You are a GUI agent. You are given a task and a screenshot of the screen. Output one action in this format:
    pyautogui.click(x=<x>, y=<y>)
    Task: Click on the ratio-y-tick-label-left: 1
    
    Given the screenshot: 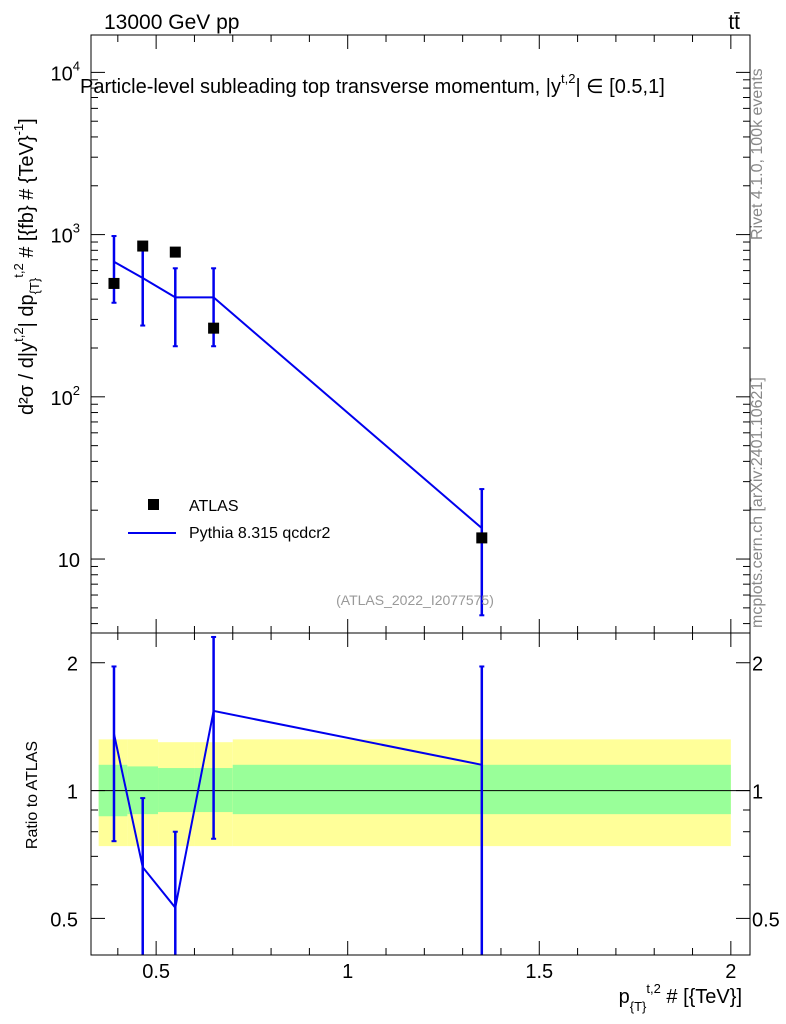 What is the action you would take?
    pyautogui.click(x=72, y=793)
    